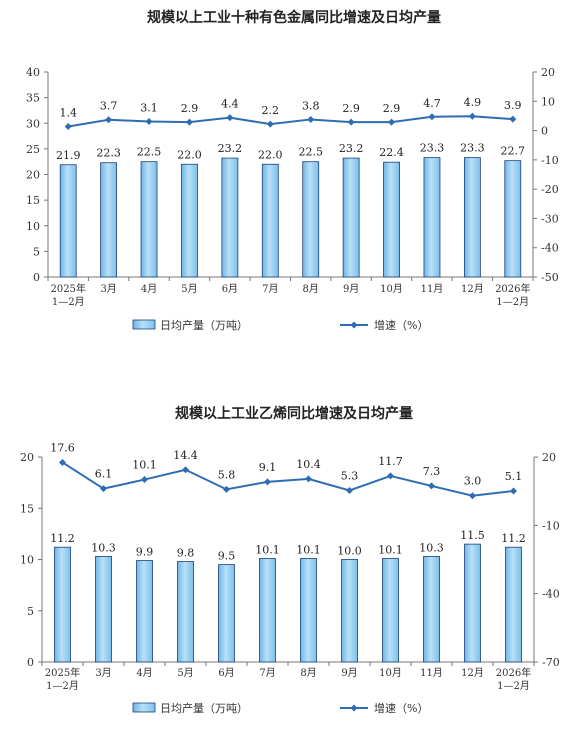 The width and height of the screenshot is (588, 729). Describe the element at coordinates (513, 105) in the screenshot. I see `line-value-label: 3.9` at that location.